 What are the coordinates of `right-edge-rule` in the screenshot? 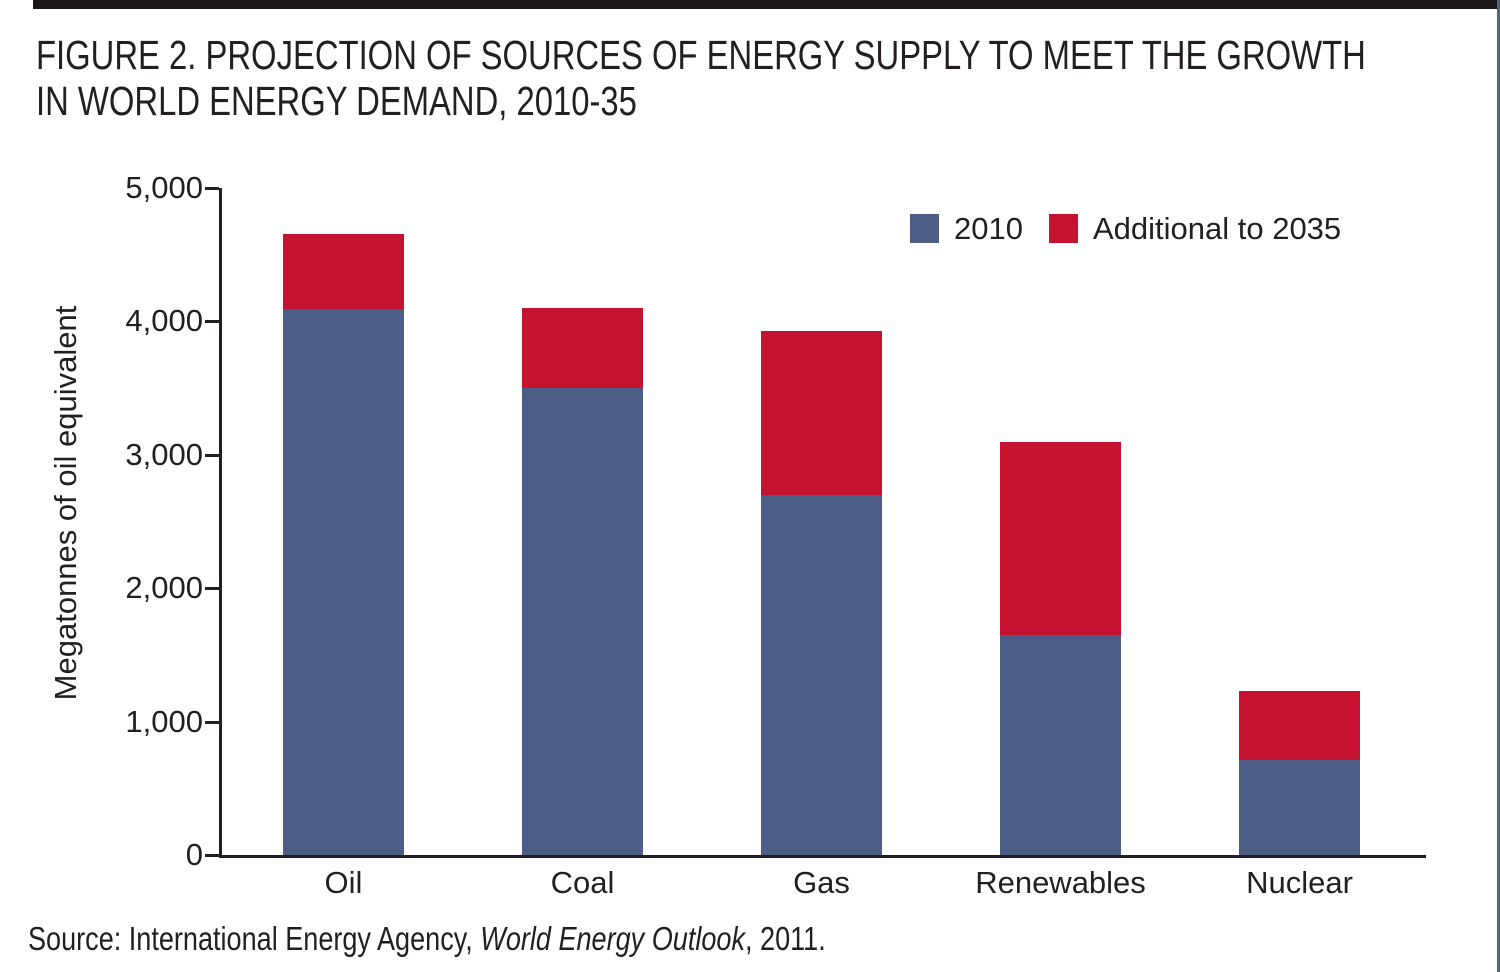 It's located at (1498, 486).